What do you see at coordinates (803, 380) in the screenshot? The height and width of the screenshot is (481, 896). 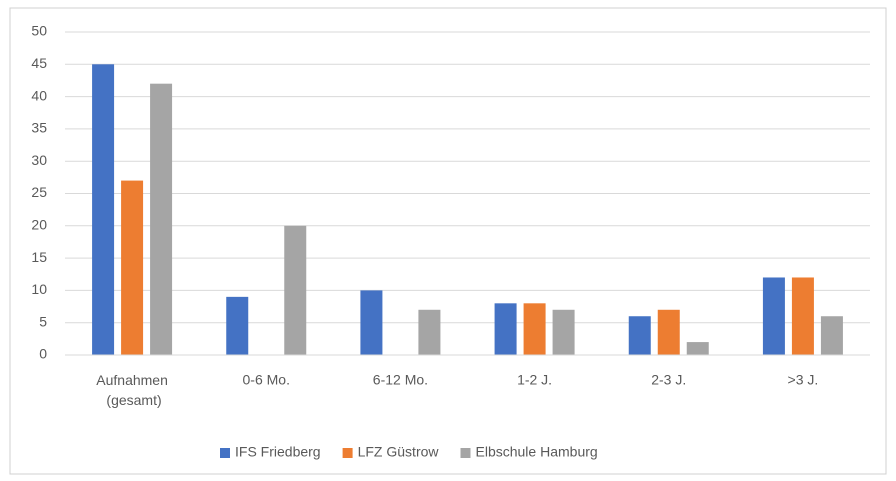 I see `x-tick-label: >3 J.` at bounding box center [803, 380].